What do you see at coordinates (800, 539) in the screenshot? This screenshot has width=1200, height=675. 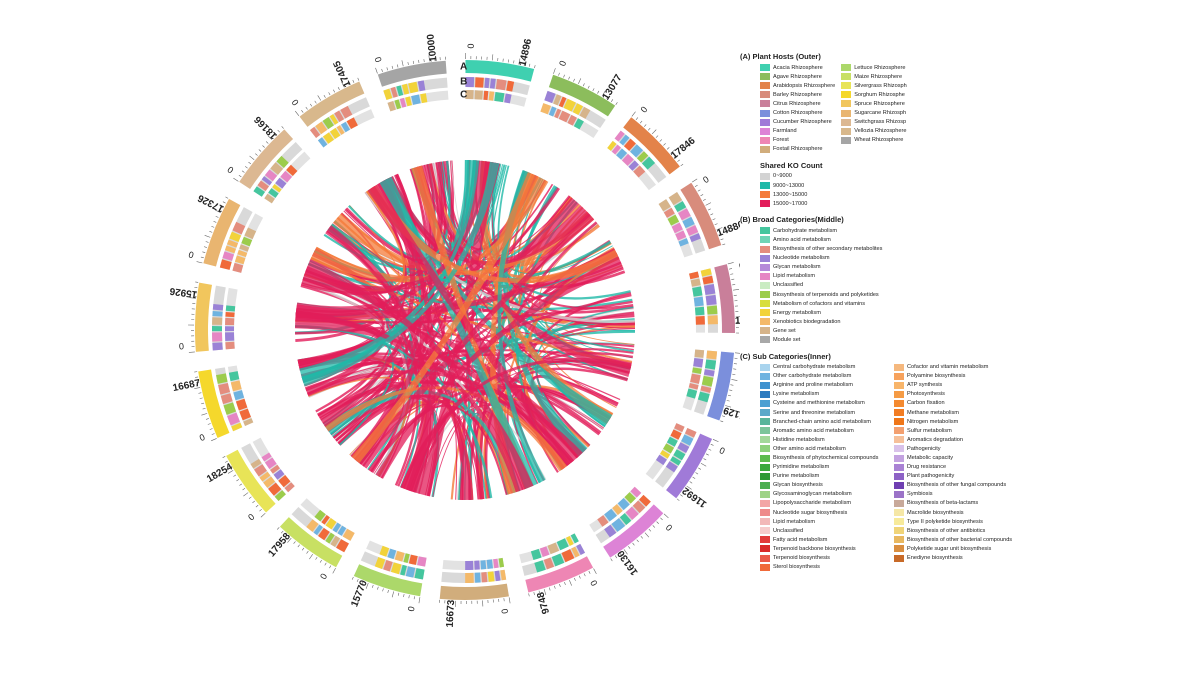 I see `legend-label: Fatty acid metabolism` at bounding box center [800, 539].